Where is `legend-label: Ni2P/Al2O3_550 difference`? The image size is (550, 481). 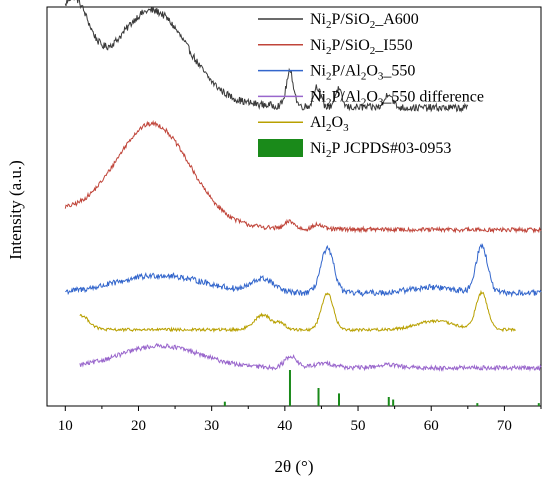 legend-label: Ni2P/Al2O3_550 difference is located at coordinates (397, 98).